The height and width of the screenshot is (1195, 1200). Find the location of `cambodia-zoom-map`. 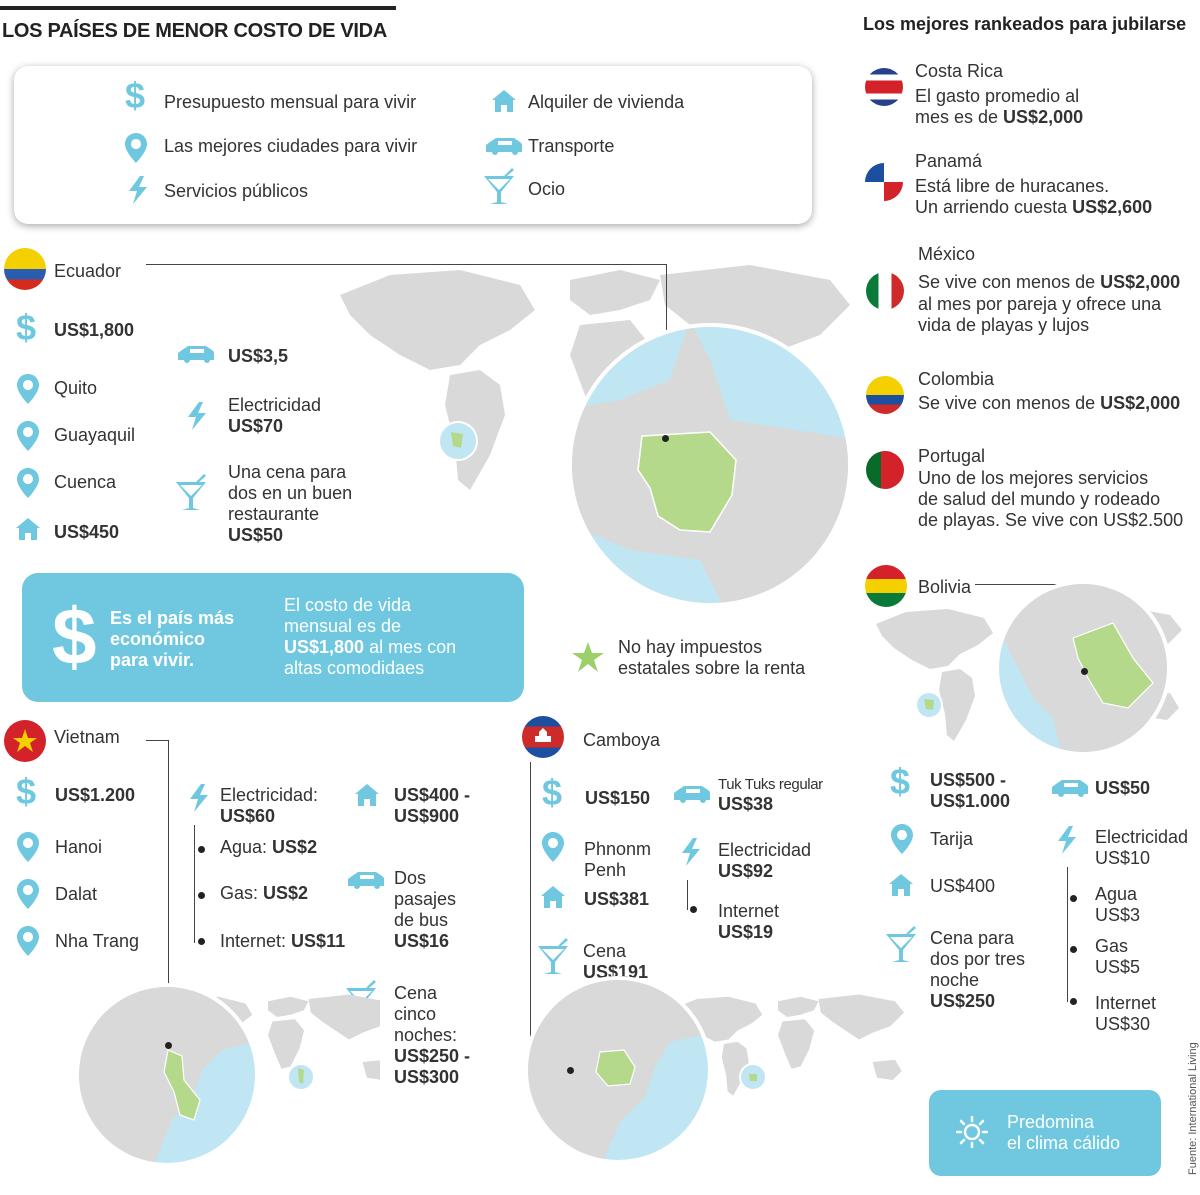

cambodia-zoom-map is located at coordinates (618, 1070).